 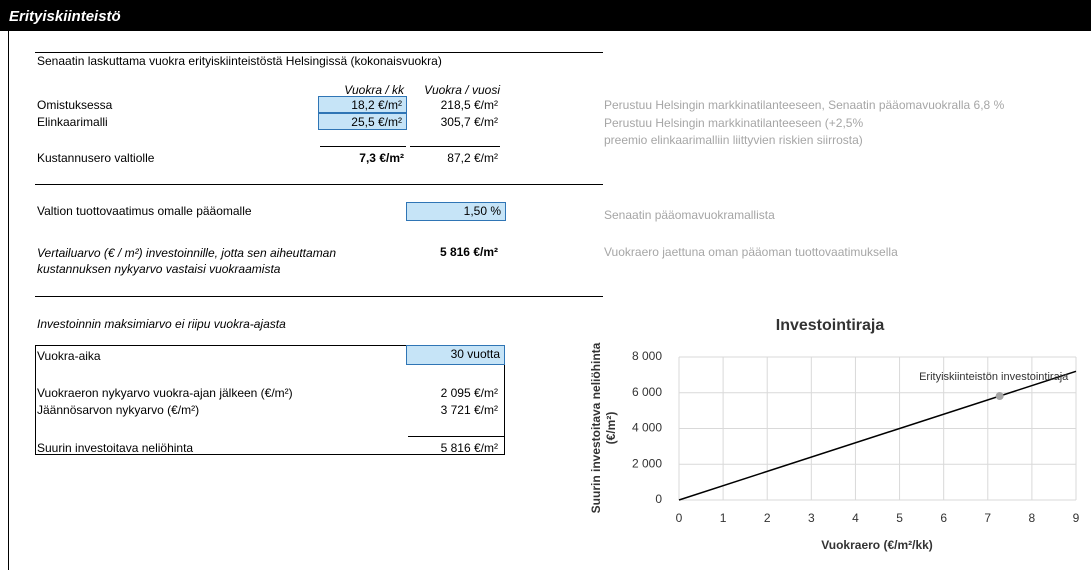 What do you see at coordinates (374, 90) in the screenshot?
I see `column-header: Vuokra / kk` at bounding box center [374, 90].